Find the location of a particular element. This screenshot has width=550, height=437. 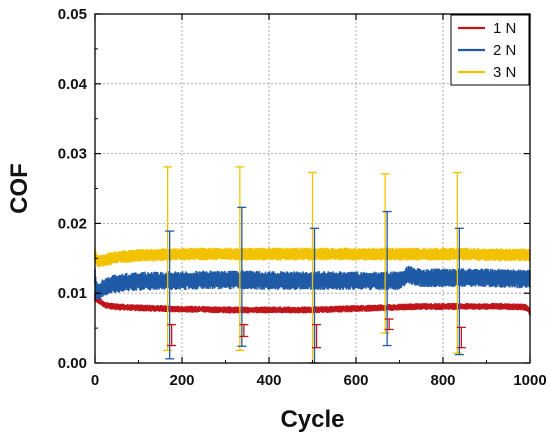

x-tick-label: 800 is located at coordinates (442, 380).